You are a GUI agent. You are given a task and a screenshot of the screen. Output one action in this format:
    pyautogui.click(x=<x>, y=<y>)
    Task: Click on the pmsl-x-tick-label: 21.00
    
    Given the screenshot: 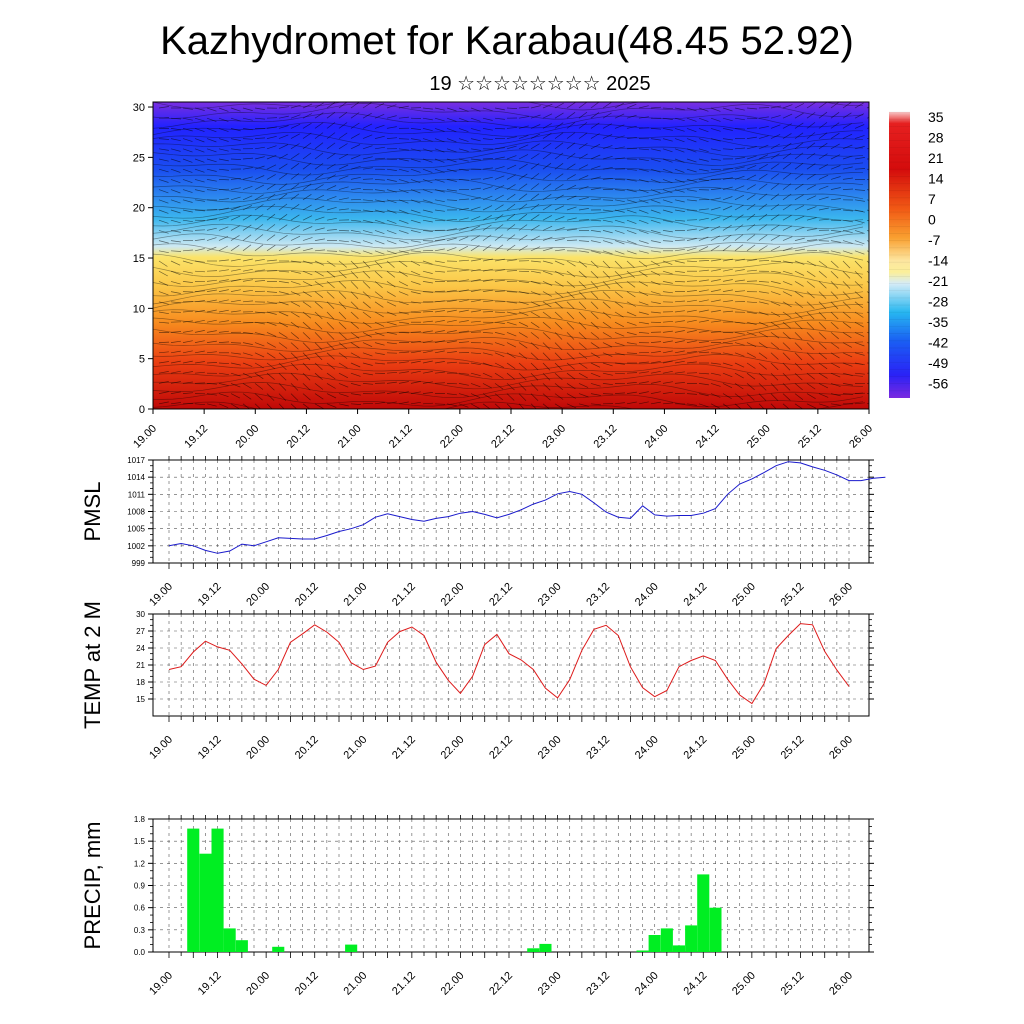 What is the action you would take?
    pyautogui.click(x=355, y=595)
    